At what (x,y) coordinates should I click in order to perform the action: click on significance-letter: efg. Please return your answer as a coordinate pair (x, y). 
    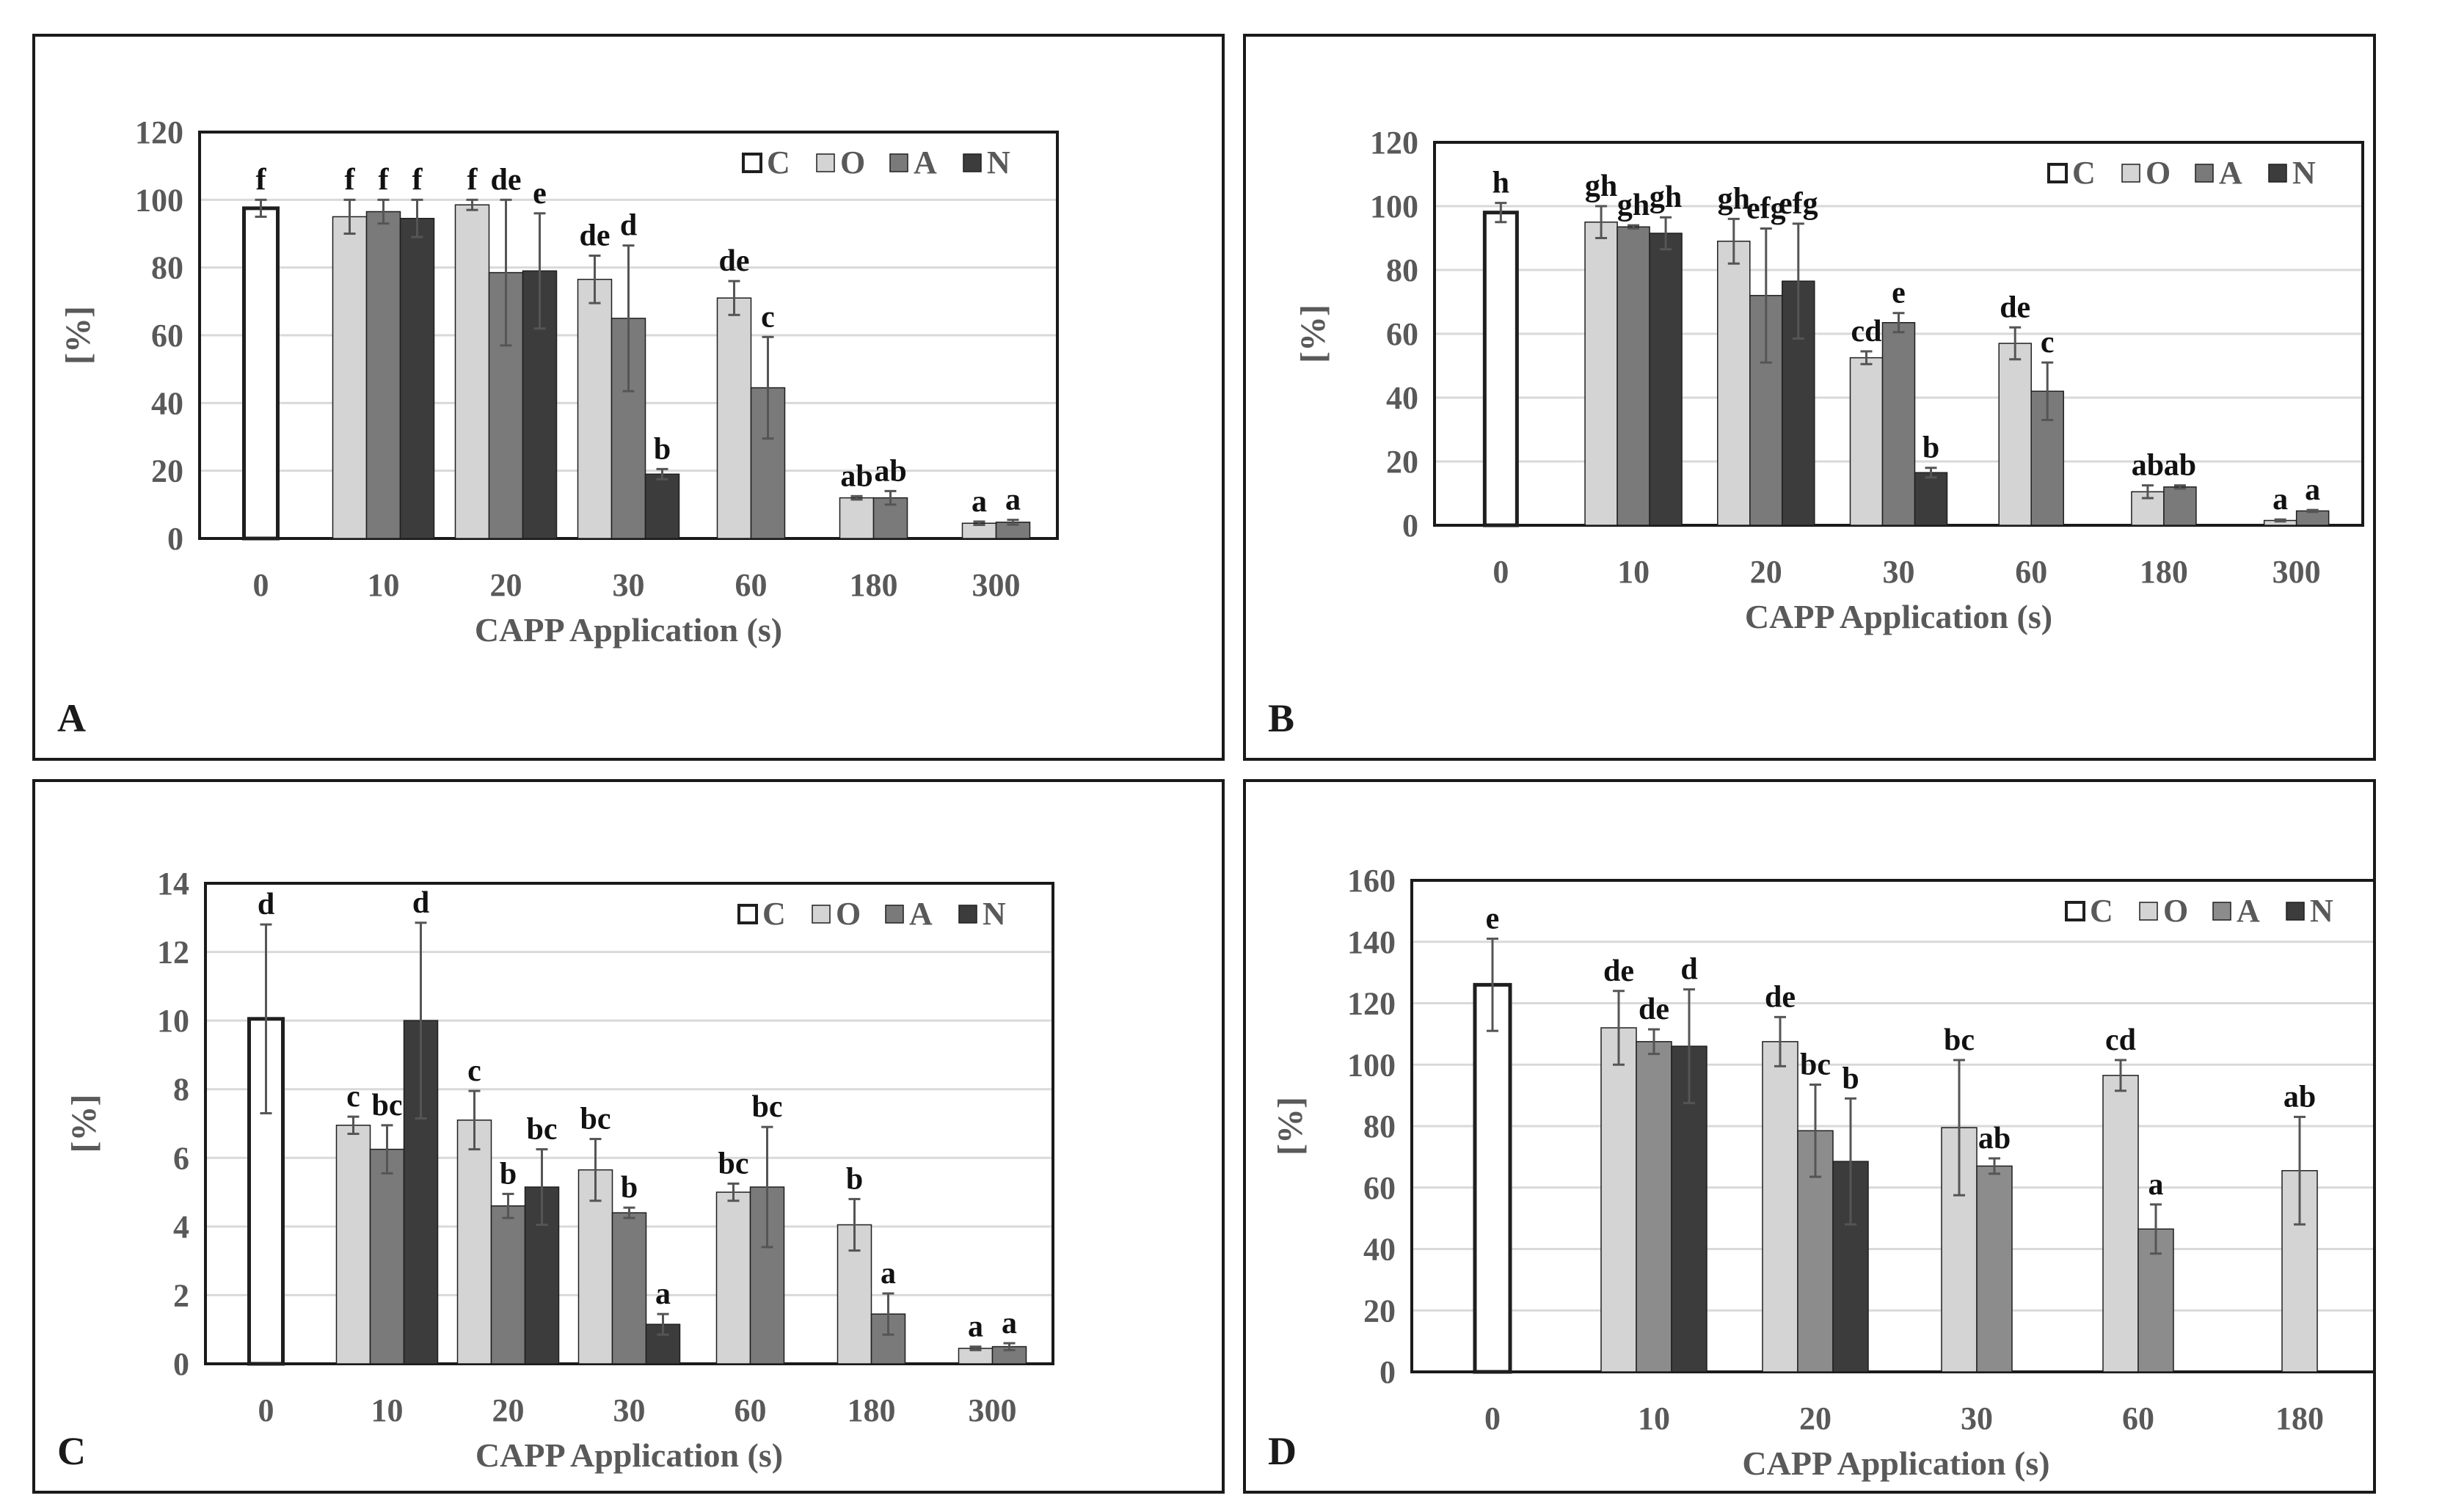
    Looking at the image, I should click on (1798, 204).